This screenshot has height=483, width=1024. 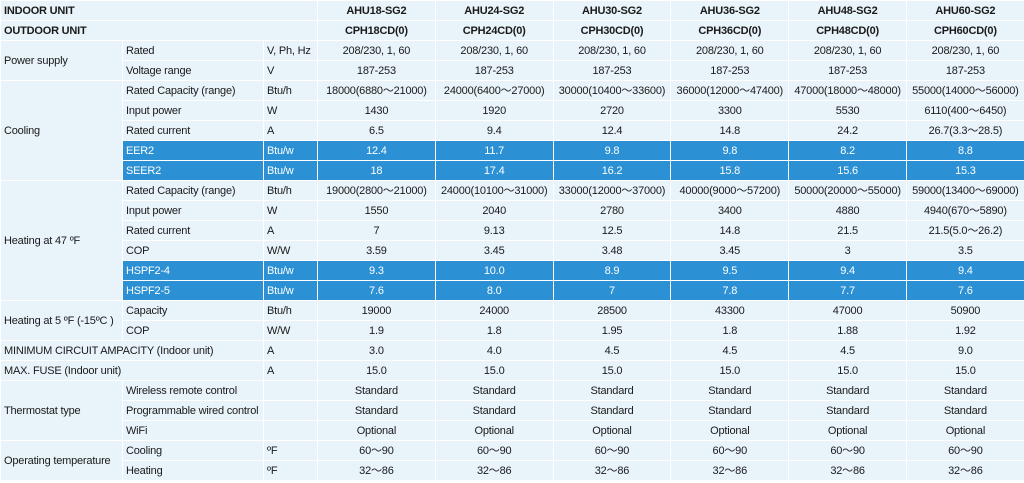 What do you see at coordinates (612, 230) in the screenshot?
I see `cell-value: 12.5` at bounding box center [612, 230].